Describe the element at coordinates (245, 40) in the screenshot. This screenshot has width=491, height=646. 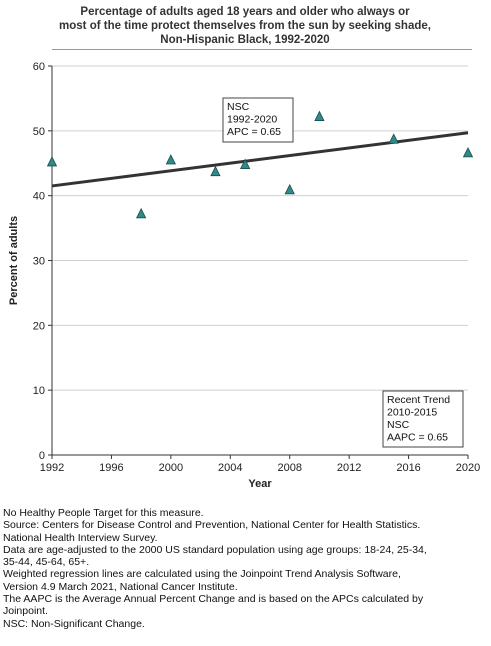
I see `chart-title-line-3: Non-Hispanic Black, 1992-2020` at that location.